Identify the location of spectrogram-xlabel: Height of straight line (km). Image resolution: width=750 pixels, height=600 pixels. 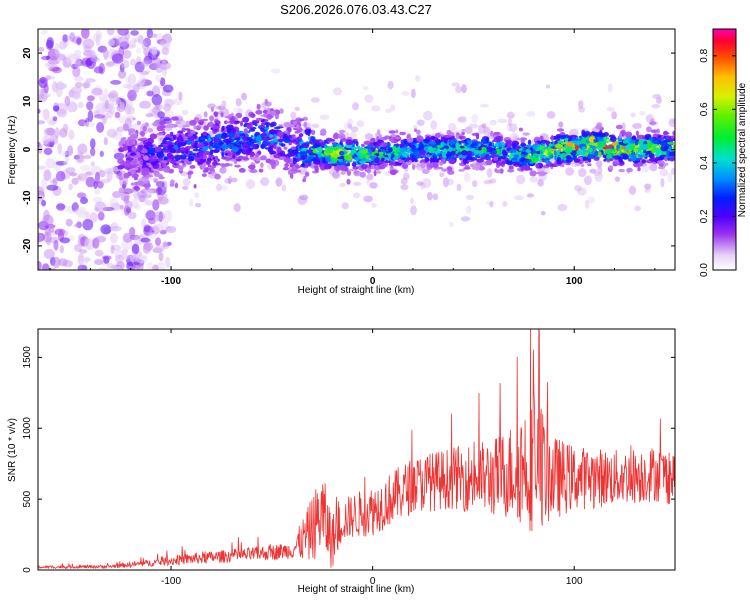
(356, 290).